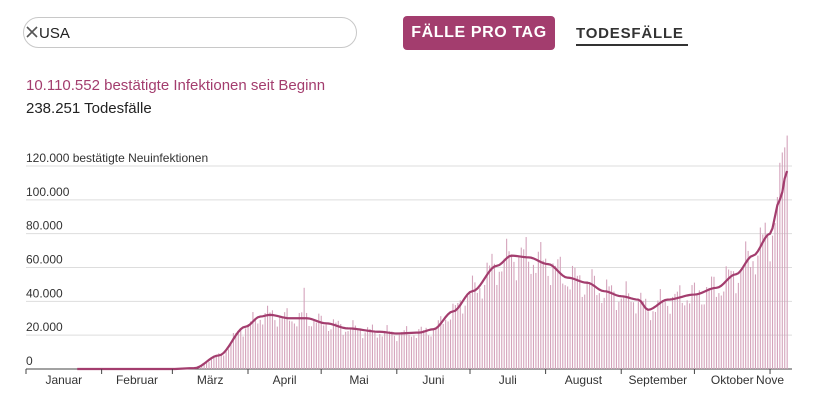 Image resolution: width=816 pixels, height=400 pixels. What do you see at coordinates (508, 380) in the screenshot?
I see `x-tick-label: Juli` at bounding box center [508, 380].